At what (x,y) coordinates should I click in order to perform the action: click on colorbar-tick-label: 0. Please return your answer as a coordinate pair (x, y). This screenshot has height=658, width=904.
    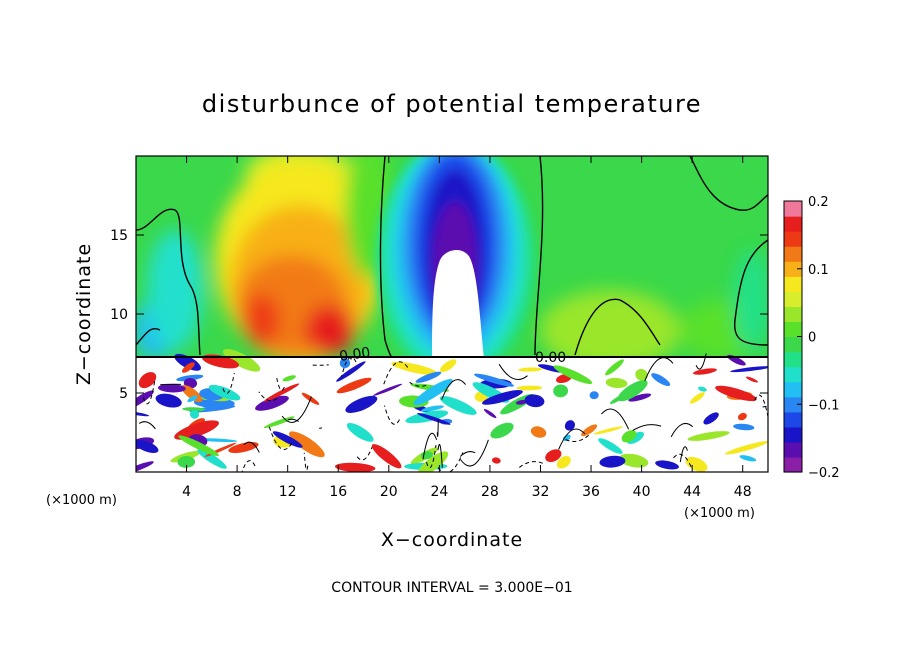
    Looking at the image, I should click on (812, 338).